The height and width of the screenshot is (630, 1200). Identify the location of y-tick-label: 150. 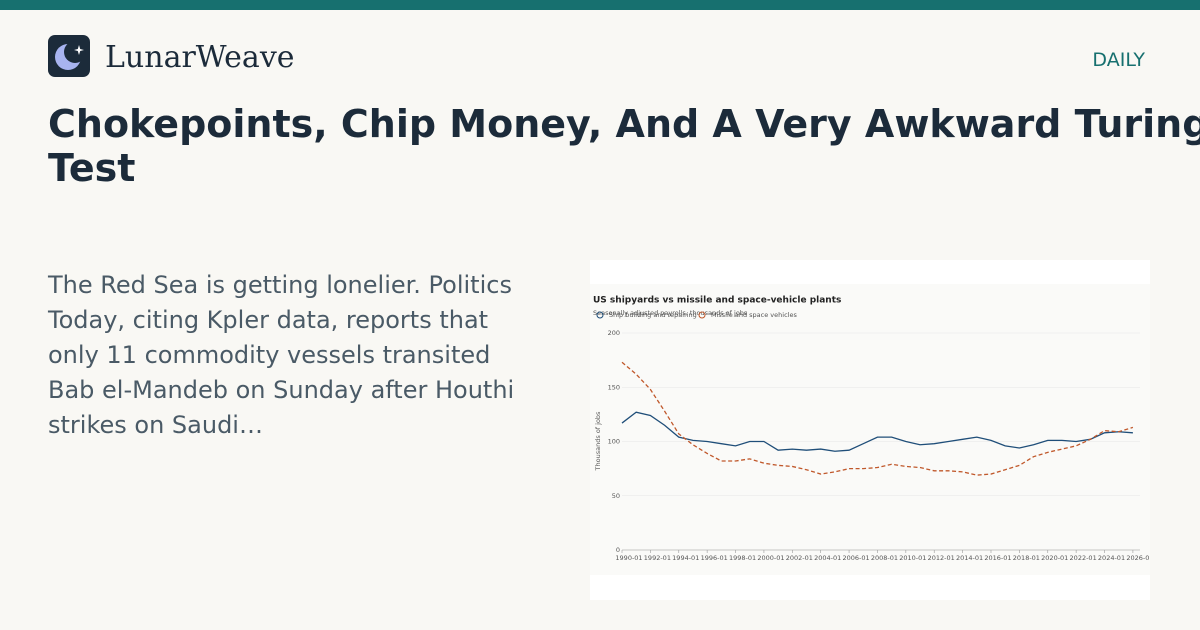
(614, 387).